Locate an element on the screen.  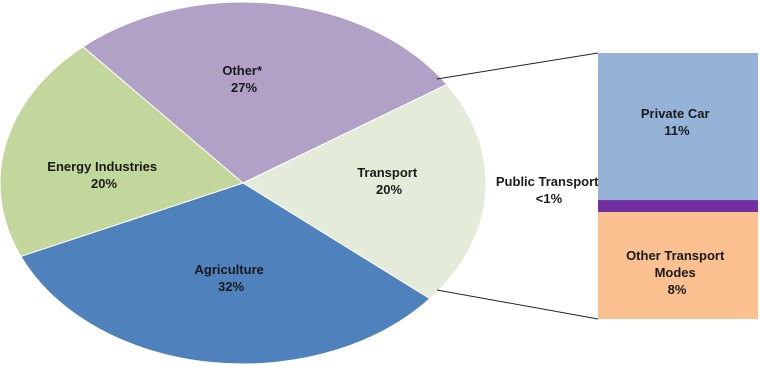
bar-segment-public-transport is located at coordinates (678, 206).